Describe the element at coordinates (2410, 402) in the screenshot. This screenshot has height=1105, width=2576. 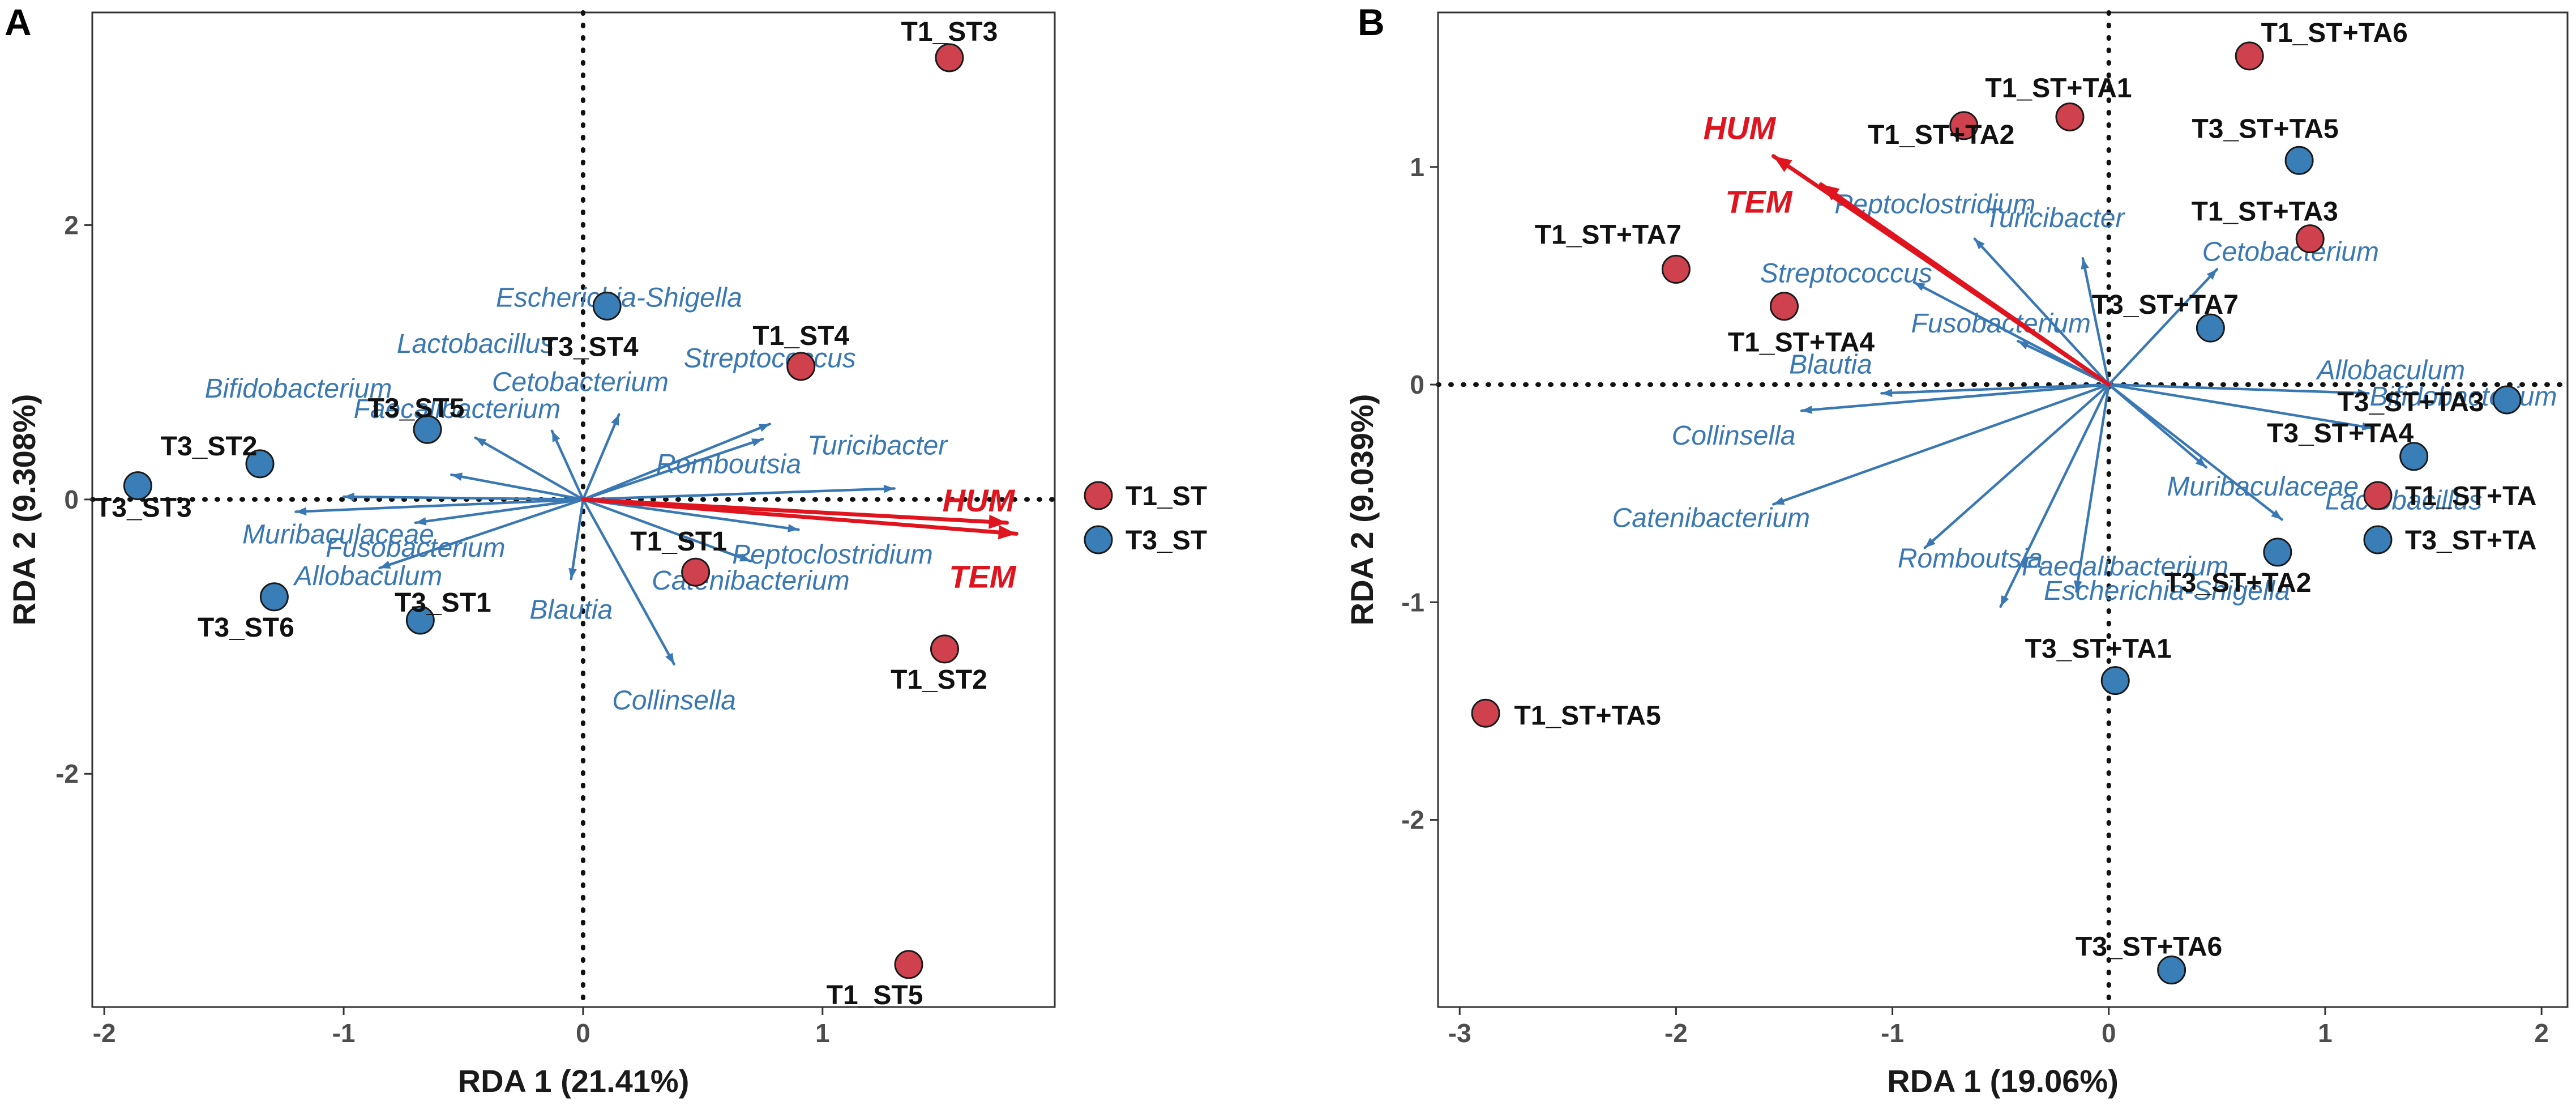
I see `sample-label: T3_ST+TA3` at that location.